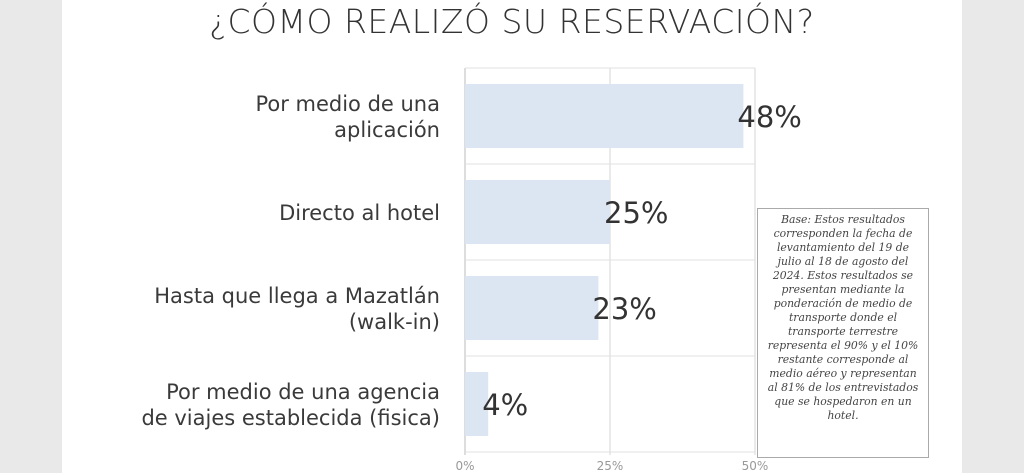  I want to click on x-tick-label: 50%, so click(755, 466).